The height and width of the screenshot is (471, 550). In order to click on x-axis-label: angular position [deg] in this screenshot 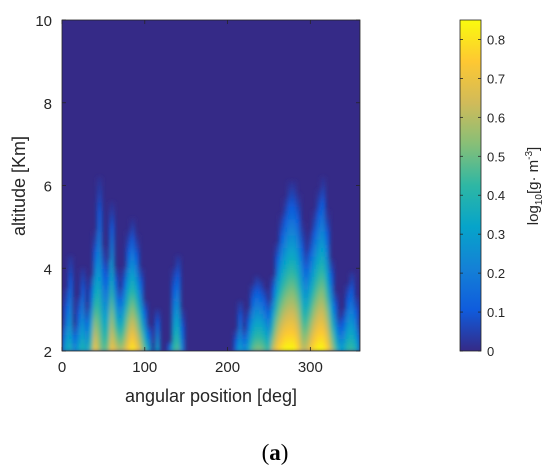, I will do `click(211, 396)`.